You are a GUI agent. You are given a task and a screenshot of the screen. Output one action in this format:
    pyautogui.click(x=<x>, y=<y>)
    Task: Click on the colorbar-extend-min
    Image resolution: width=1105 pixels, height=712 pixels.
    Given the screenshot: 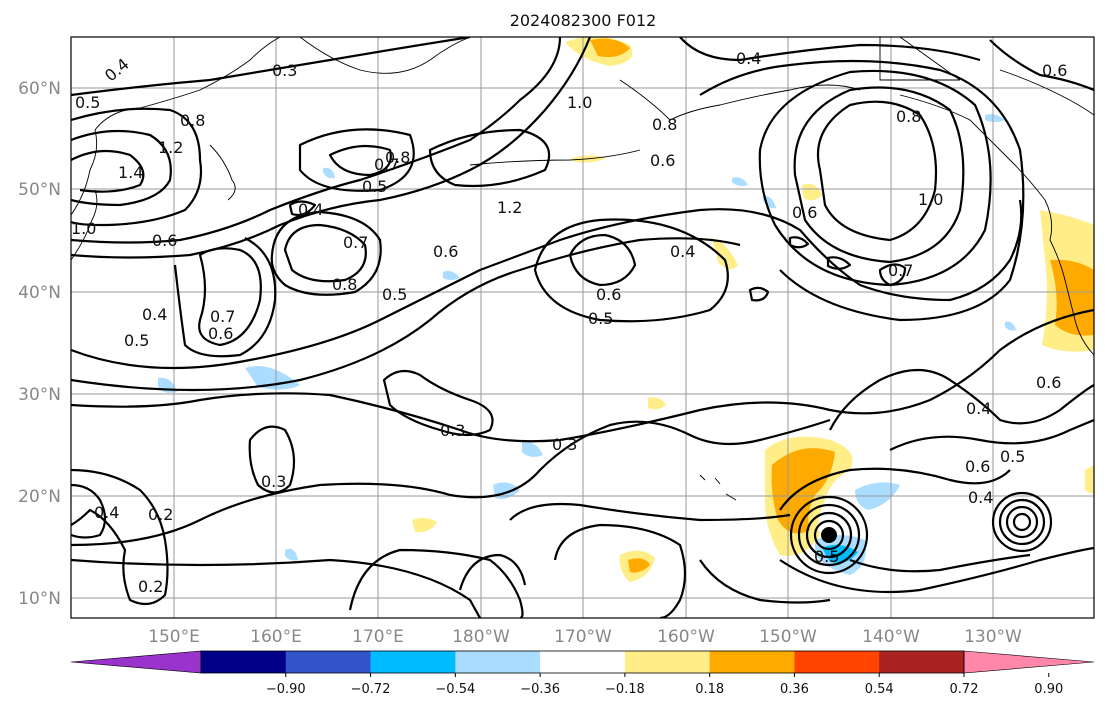 What is the action you would take?
    pyautogui.click(x=136, y=662)
    